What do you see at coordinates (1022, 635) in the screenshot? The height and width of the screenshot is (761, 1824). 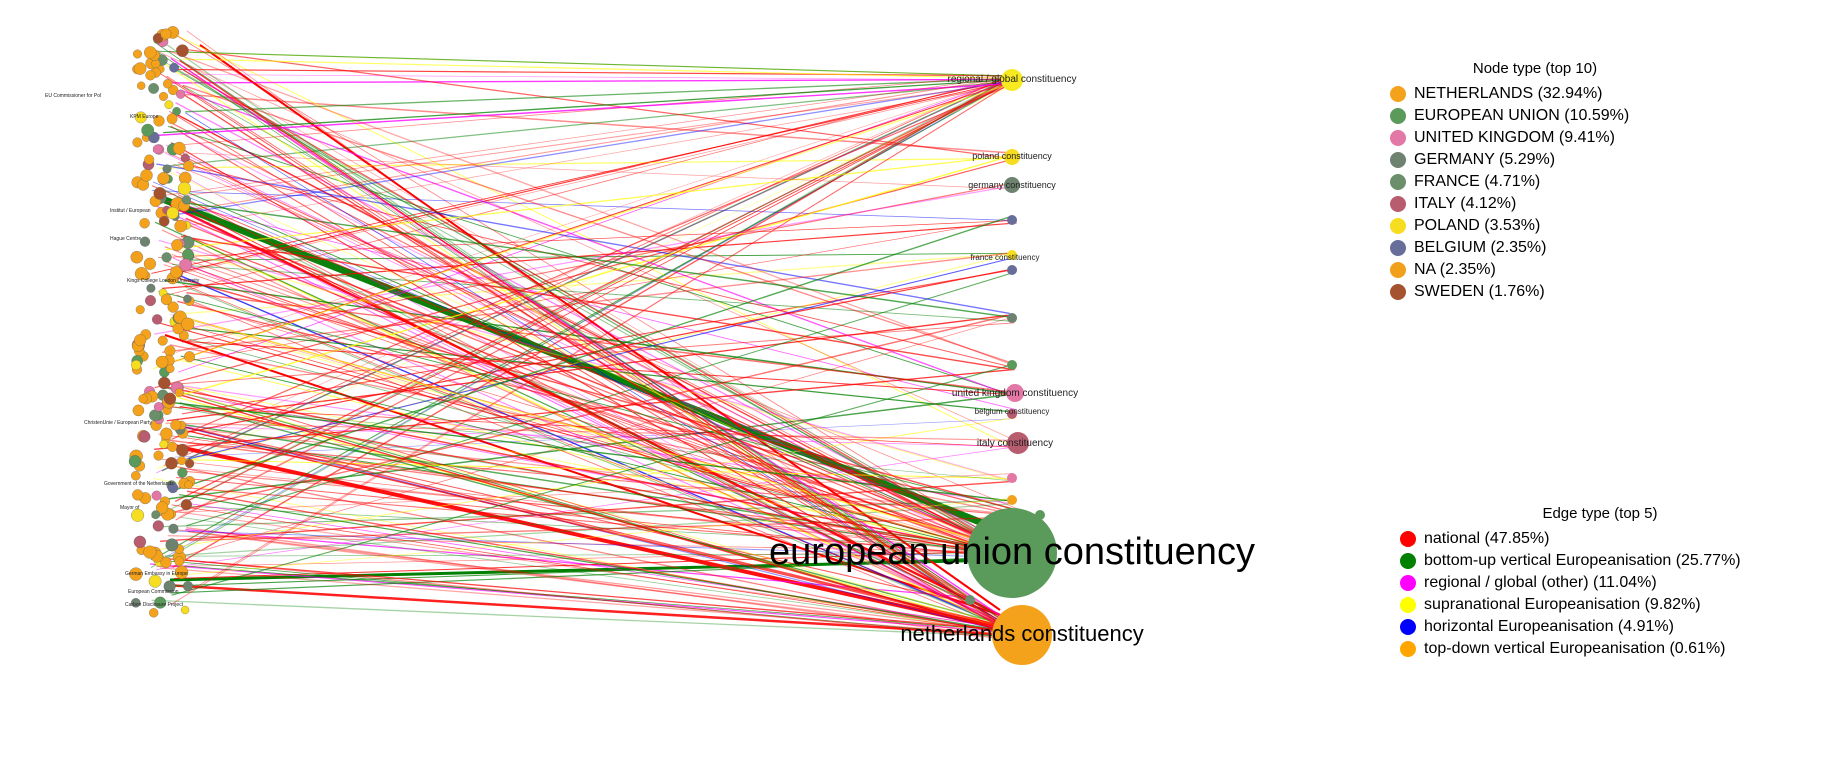 I see `netherlands-constituency-node` at bounding box center [1022, 635].